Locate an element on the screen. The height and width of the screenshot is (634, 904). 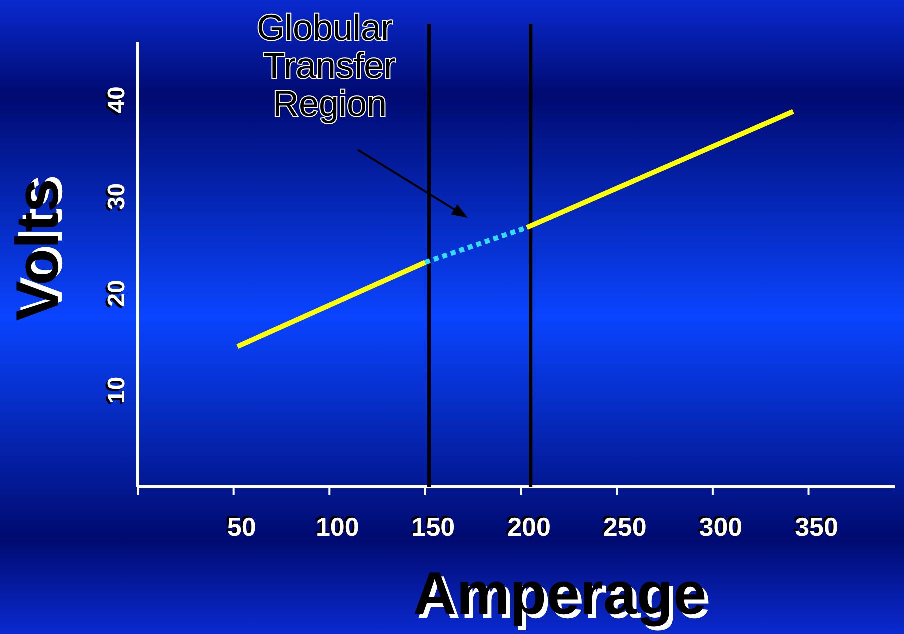
y-tick-label: 20 is located at coordinates (116, 293).